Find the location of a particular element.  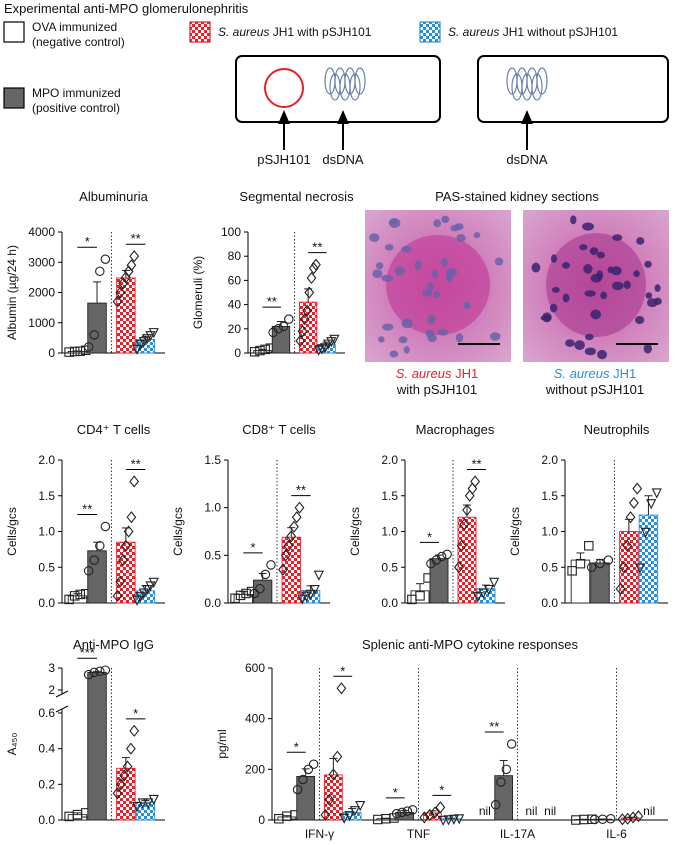

y-tick-label: 0 is located at coordinates (237, 353).